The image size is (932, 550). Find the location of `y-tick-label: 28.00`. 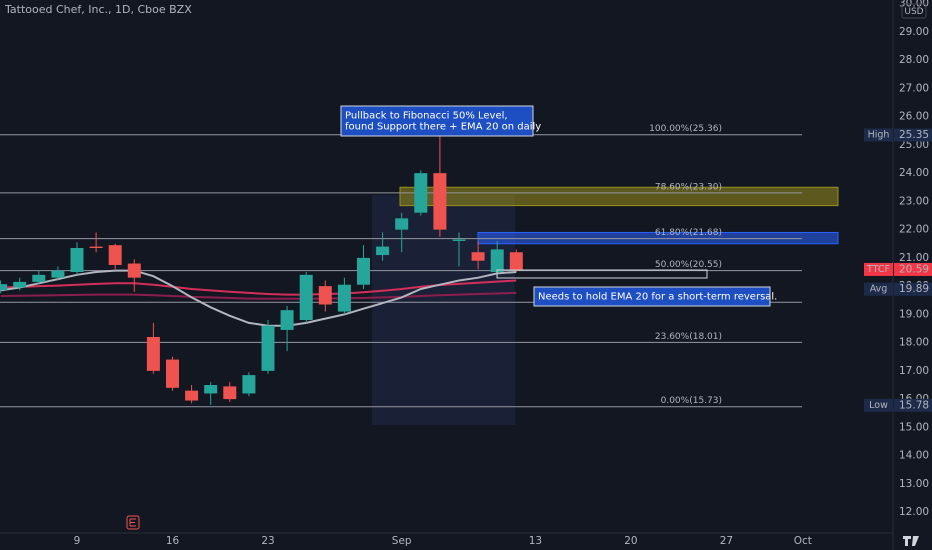

y-tick-label: 28.00 is located at coordinates (914, 60).